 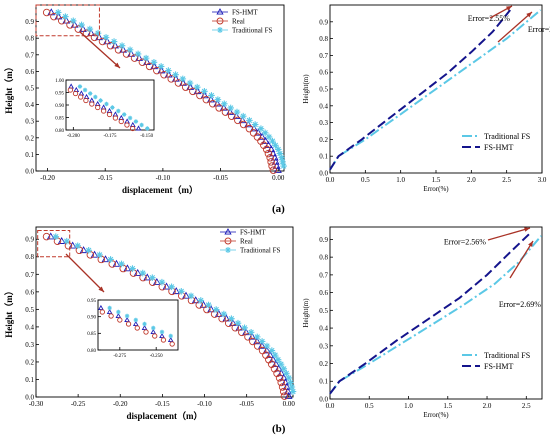 I want to click on y-axis-label: Height（m）, so click(x=9, y=312).